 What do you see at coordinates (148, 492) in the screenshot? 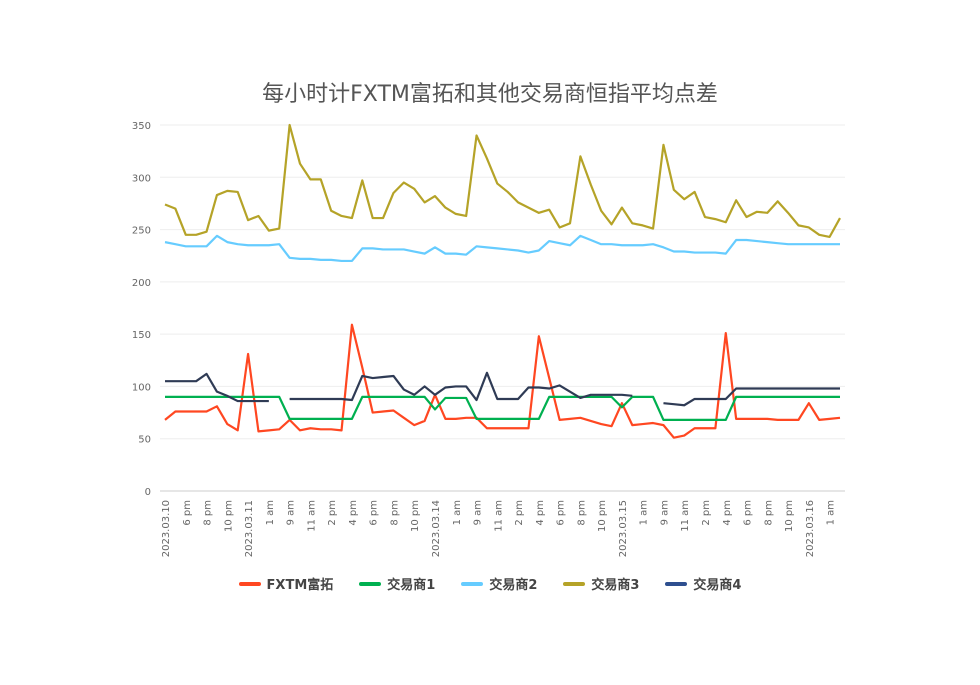
I see `y-tick-label: 0` at bounding box center [148, 492].